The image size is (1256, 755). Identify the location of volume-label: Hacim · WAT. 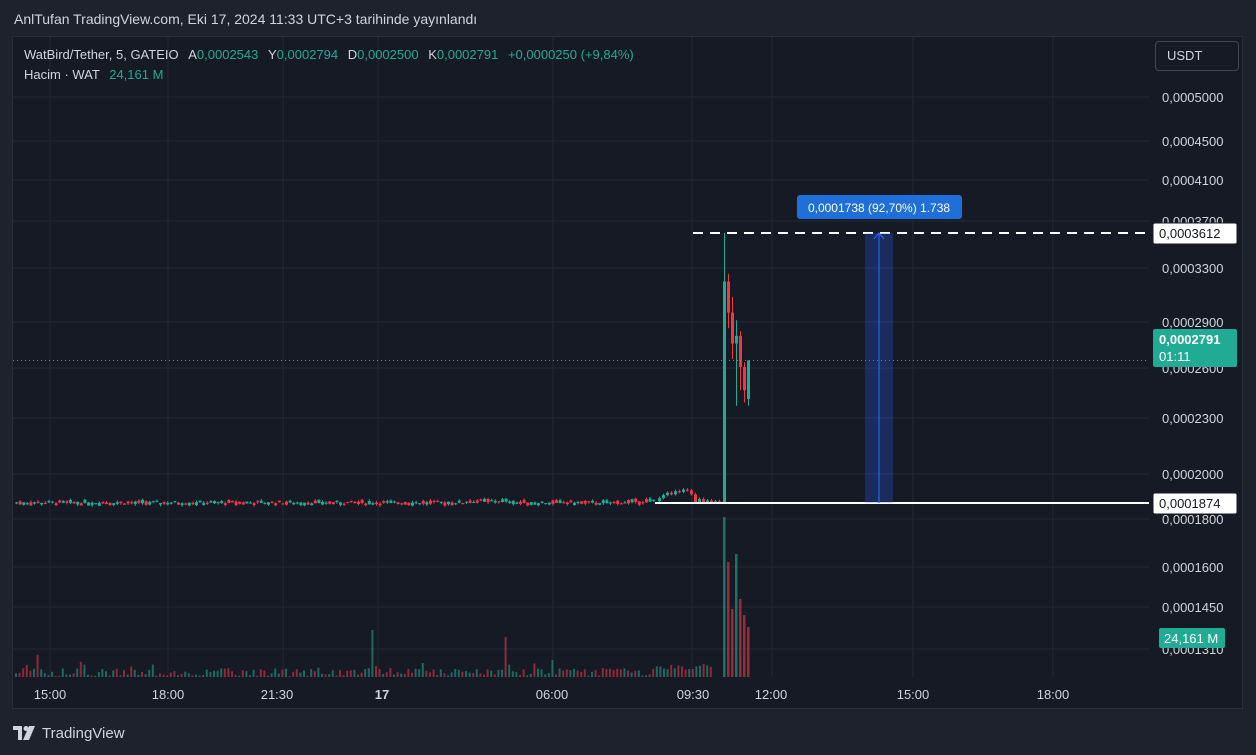
(62, 74).